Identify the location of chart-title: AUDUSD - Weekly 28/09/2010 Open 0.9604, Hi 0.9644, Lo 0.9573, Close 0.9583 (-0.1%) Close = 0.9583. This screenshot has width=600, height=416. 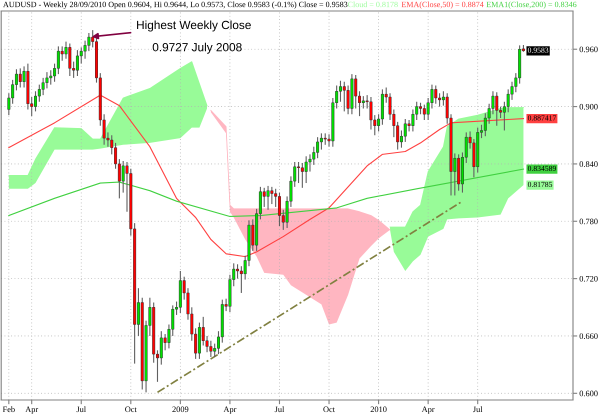
(175, 5).